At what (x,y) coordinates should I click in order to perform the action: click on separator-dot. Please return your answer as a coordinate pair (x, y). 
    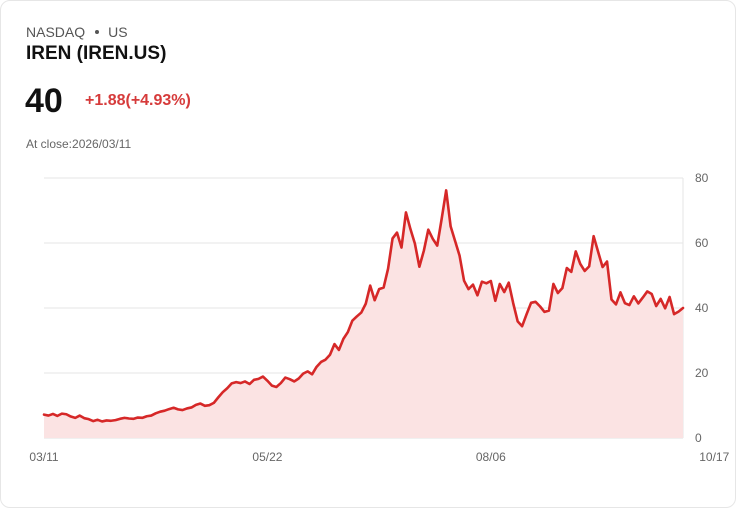
    Looking at the image, I should click on (97, 32).